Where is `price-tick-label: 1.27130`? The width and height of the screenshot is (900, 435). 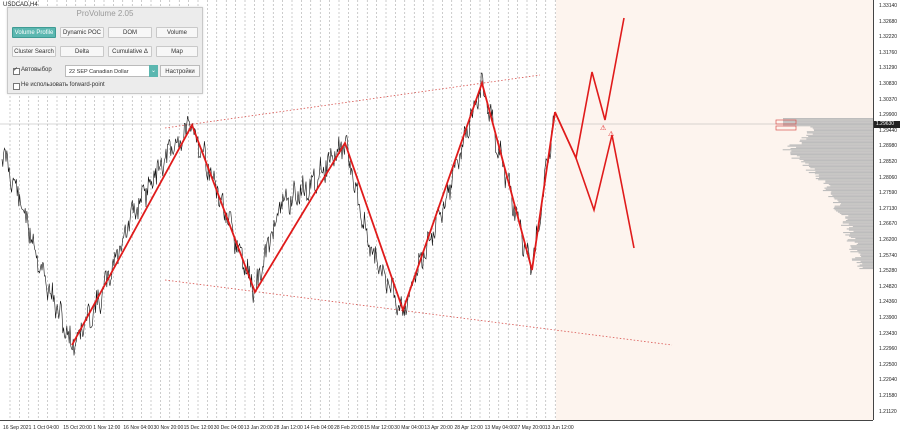
price-tick-label: 1.27130 is located at coordinates (888, 208).